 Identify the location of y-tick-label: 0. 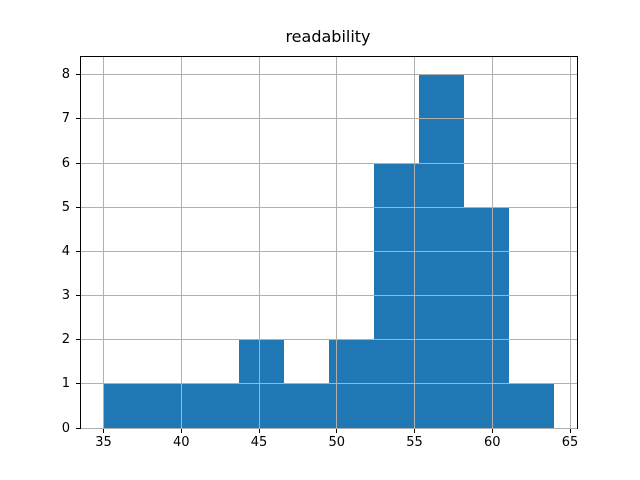
(65, 428).